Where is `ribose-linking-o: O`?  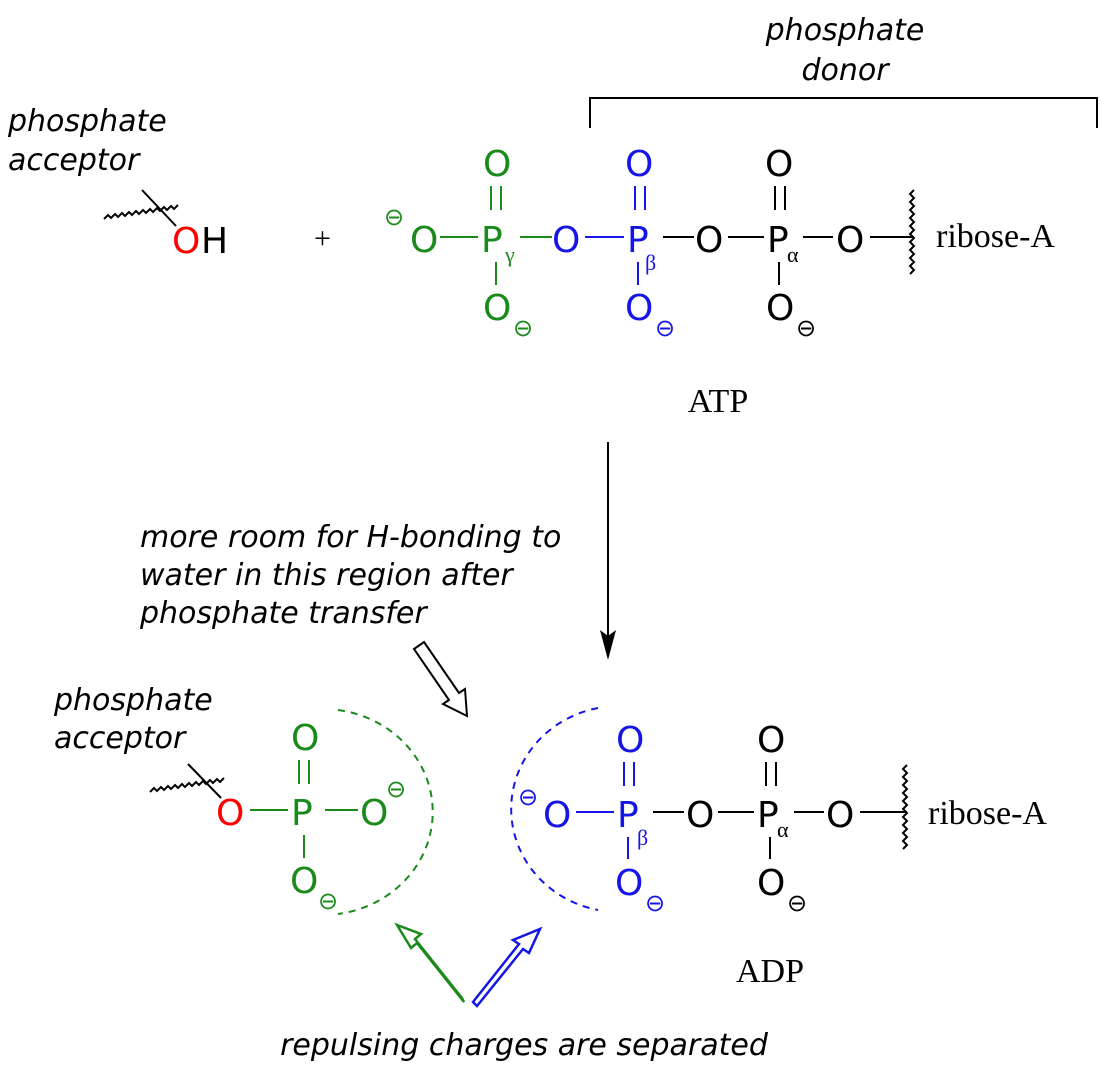 ribose-linking-o: O is located at coordinates (850, 240).